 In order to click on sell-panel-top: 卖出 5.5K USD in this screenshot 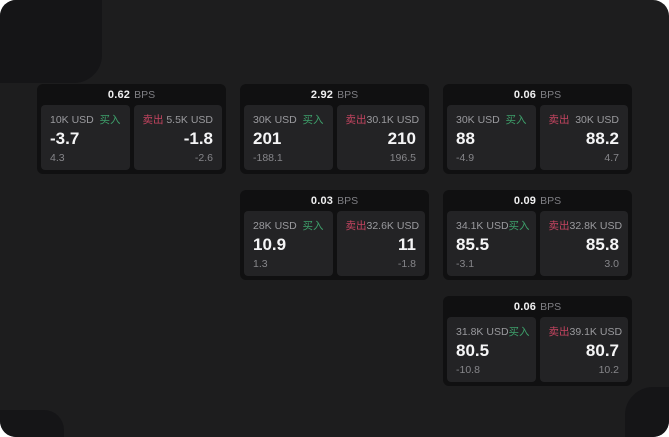, I will do `click(178, 119)`.